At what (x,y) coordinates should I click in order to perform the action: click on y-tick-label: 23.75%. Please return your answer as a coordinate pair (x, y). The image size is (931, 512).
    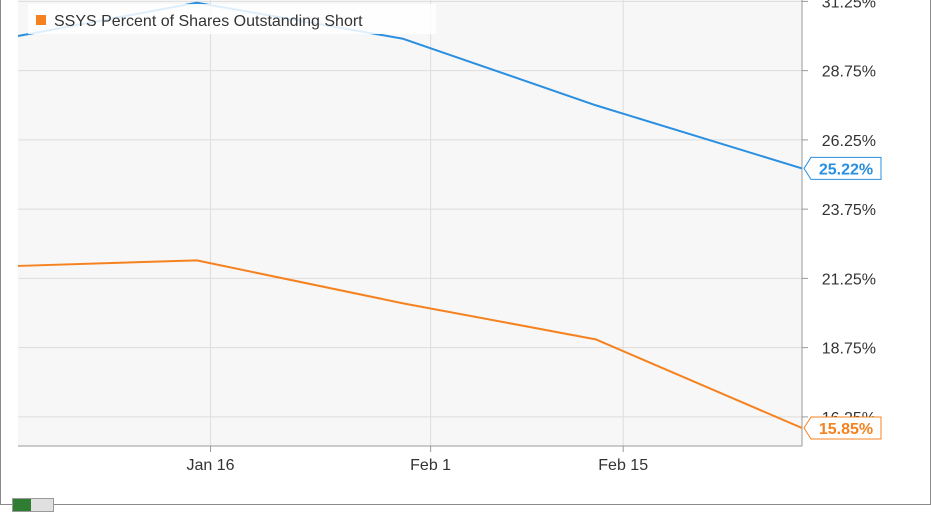
    Looking at the image, I should click on (849, 210).